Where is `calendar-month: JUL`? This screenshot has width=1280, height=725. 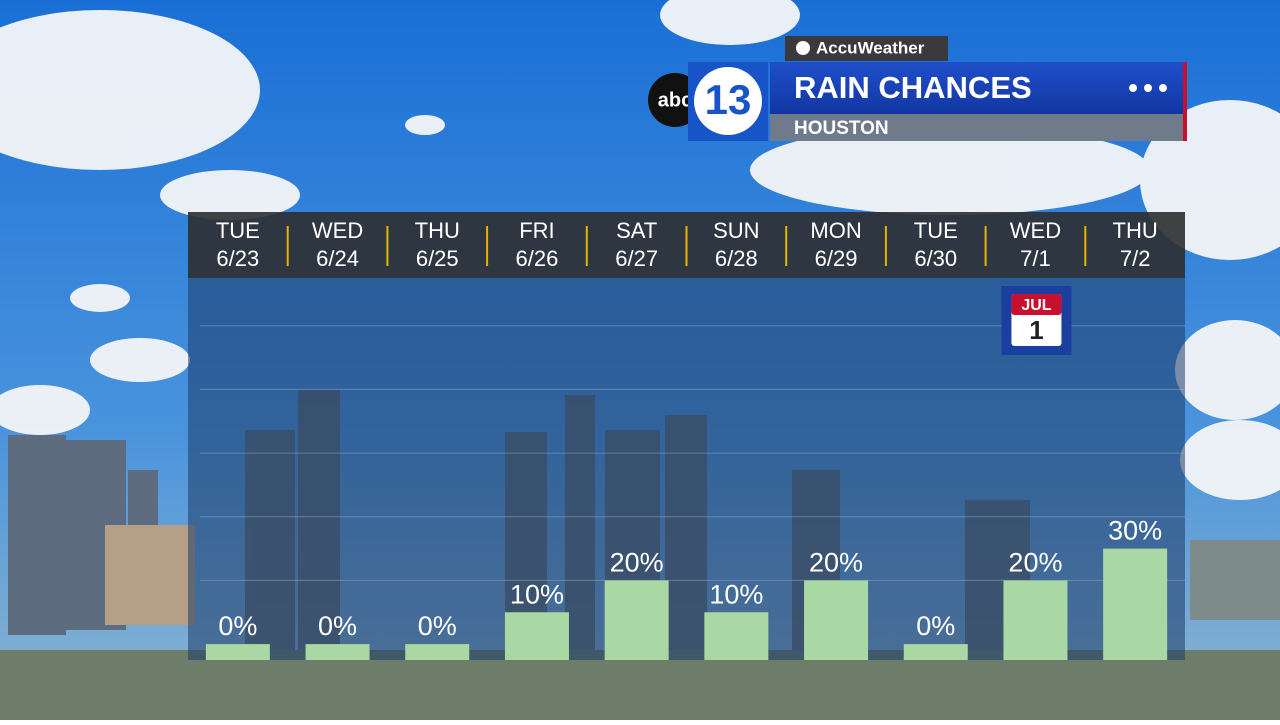 calendar-month: JUL is located at coordinates (1036, 305).